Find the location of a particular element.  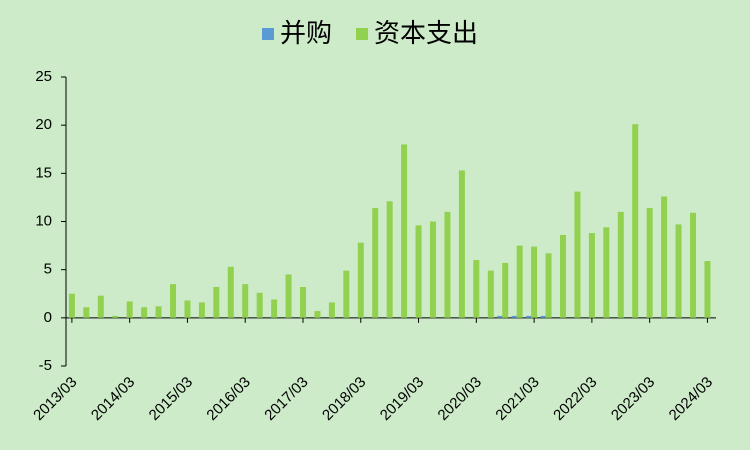

x-tick-label: 2021/03 is located at coordinates (517, 399).